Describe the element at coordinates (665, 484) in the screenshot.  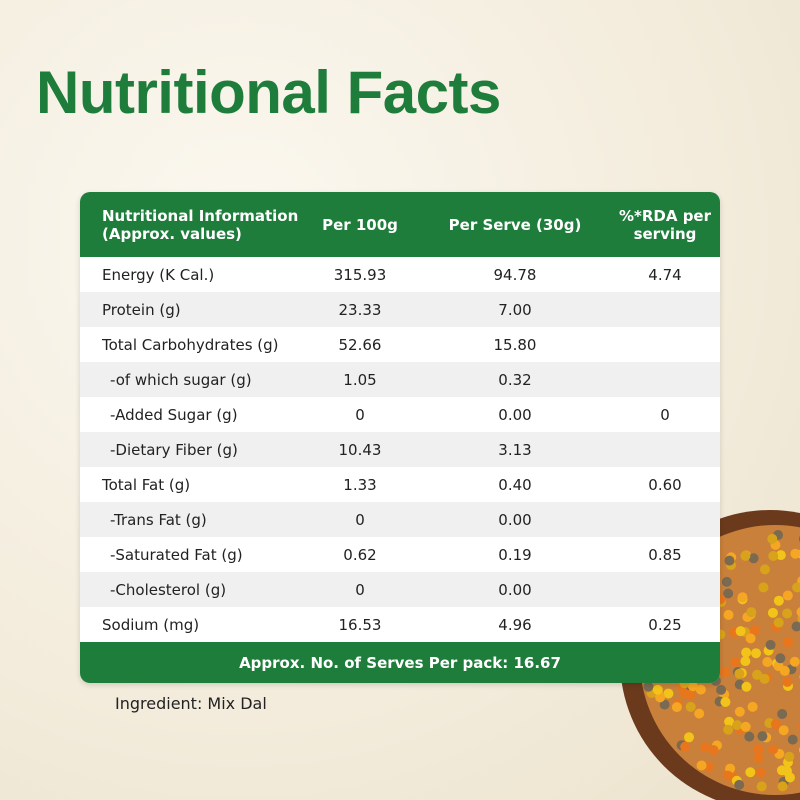
I see `rda: 0.60` at that location.